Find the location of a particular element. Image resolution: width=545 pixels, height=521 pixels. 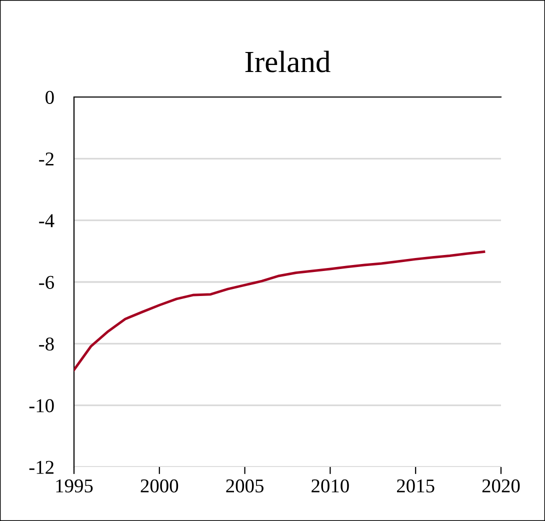

chart-title: Ireland is located at coordinates (287, 61).